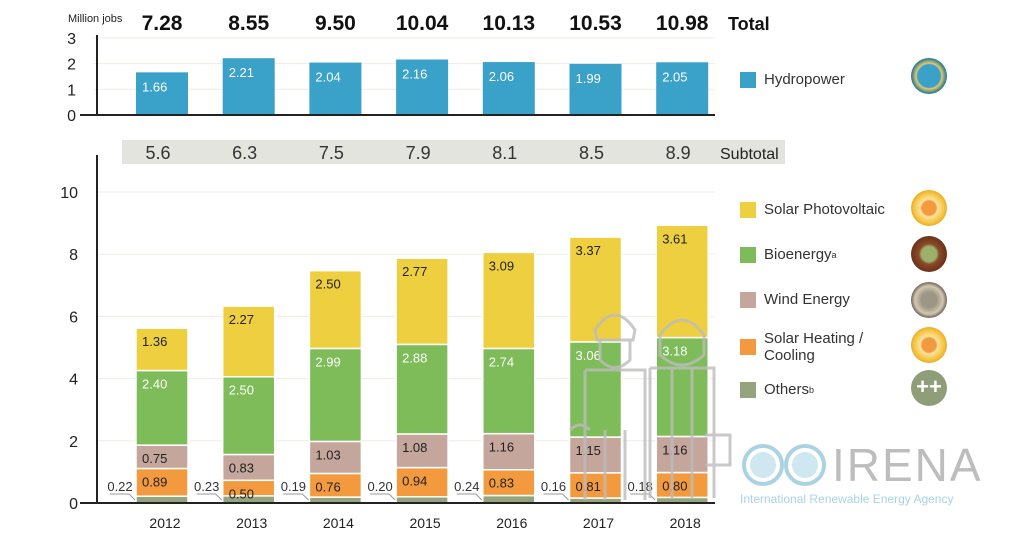 This screenshot has width=1024, height=535. Describe the element at coordinates (588, 450) in the screenshot. I see `data-label: 1.15` at that location.